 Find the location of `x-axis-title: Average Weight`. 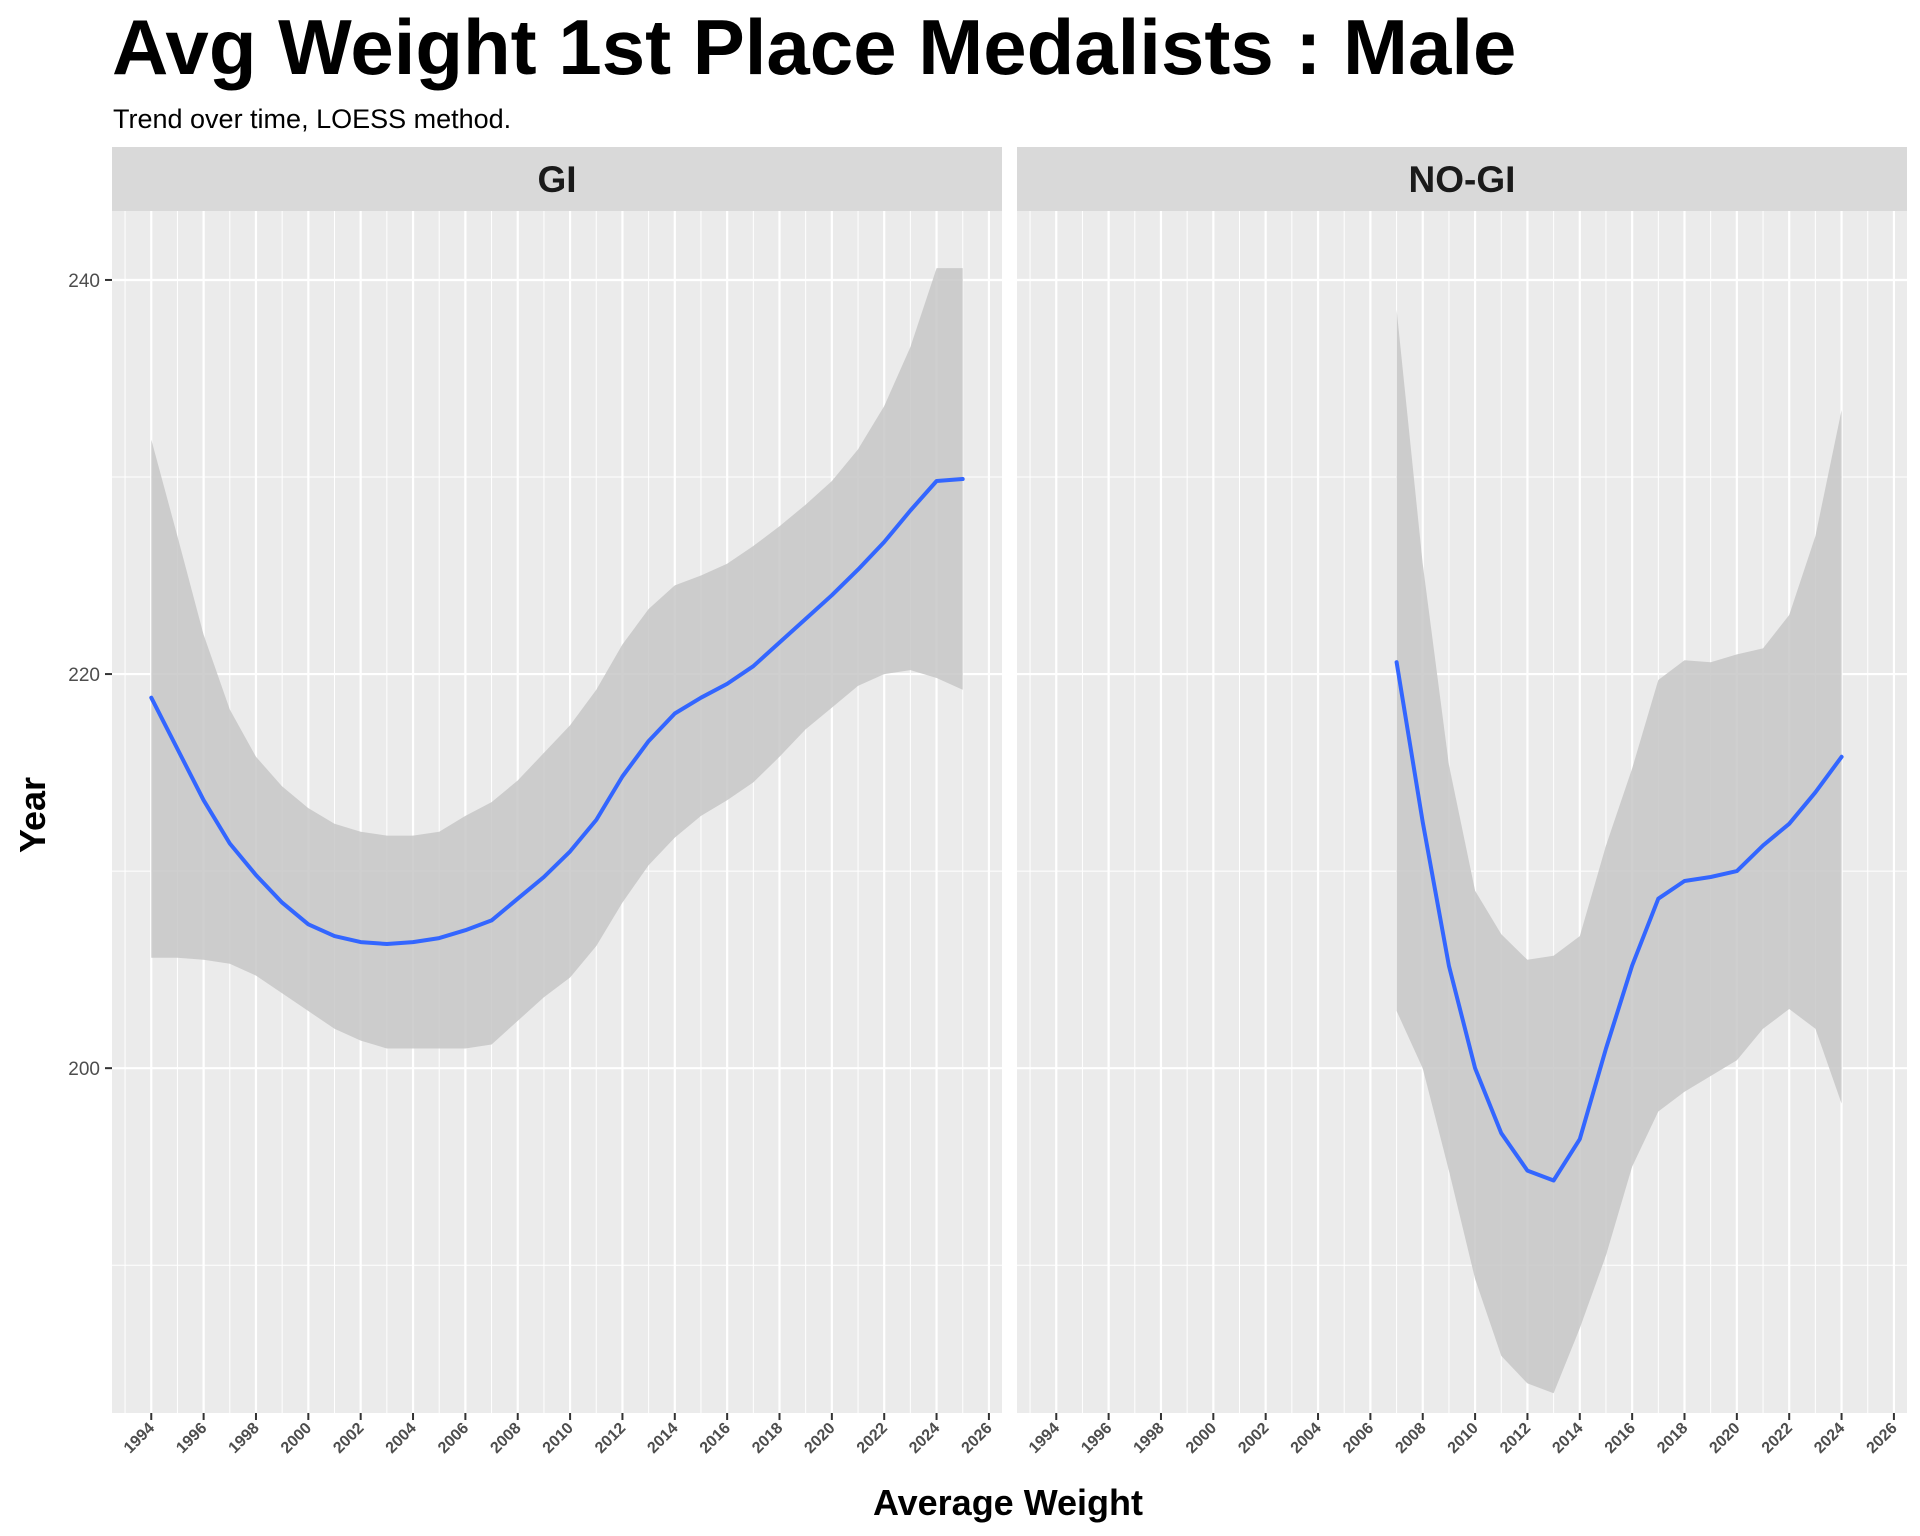

x-axis-title: Average Weight is located at coordinates (1008, 1502).